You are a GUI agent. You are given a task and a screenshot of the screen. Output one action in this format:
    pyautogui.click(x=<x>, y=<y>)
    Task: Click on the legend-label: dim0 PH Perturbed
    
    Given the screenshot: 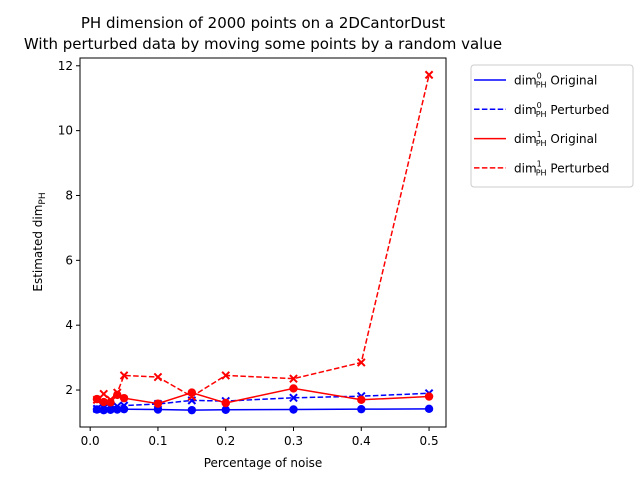 What is the action you would take?
    pyautogui.click(x=561, y=110)
    